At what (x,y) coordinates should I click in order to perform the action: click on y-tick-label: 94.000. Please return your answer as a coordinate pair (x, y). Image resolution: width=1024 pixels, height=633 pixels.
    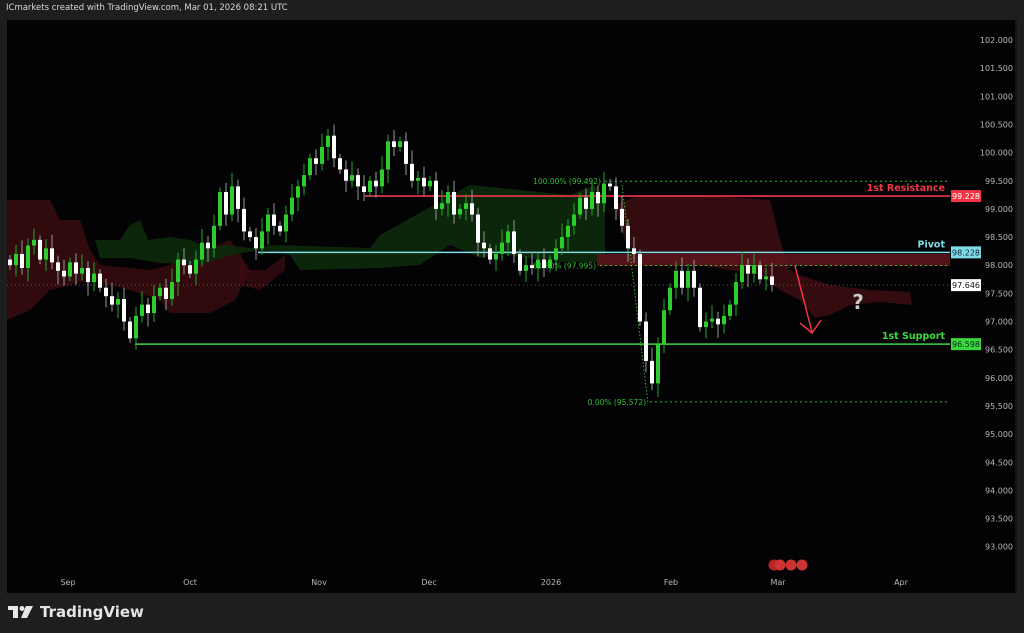
    Looking at the image, I should click on (999, 490).